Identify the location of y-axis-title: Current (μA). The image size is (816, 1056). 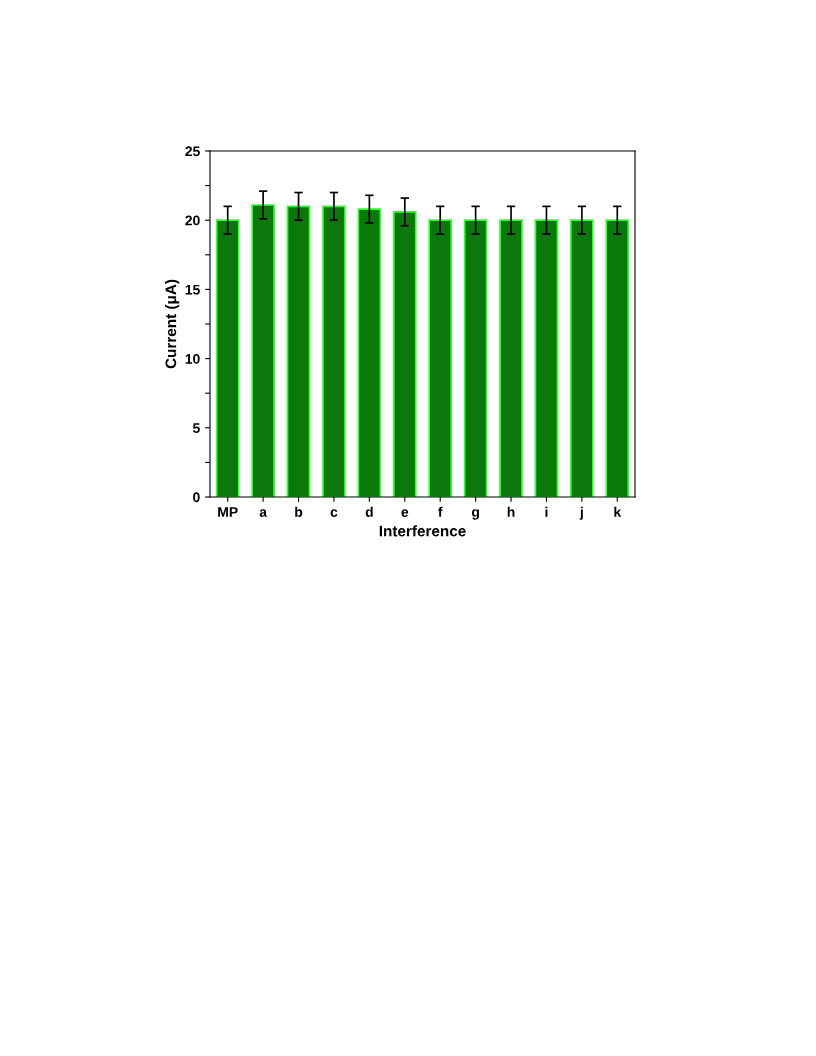
(172, 324).